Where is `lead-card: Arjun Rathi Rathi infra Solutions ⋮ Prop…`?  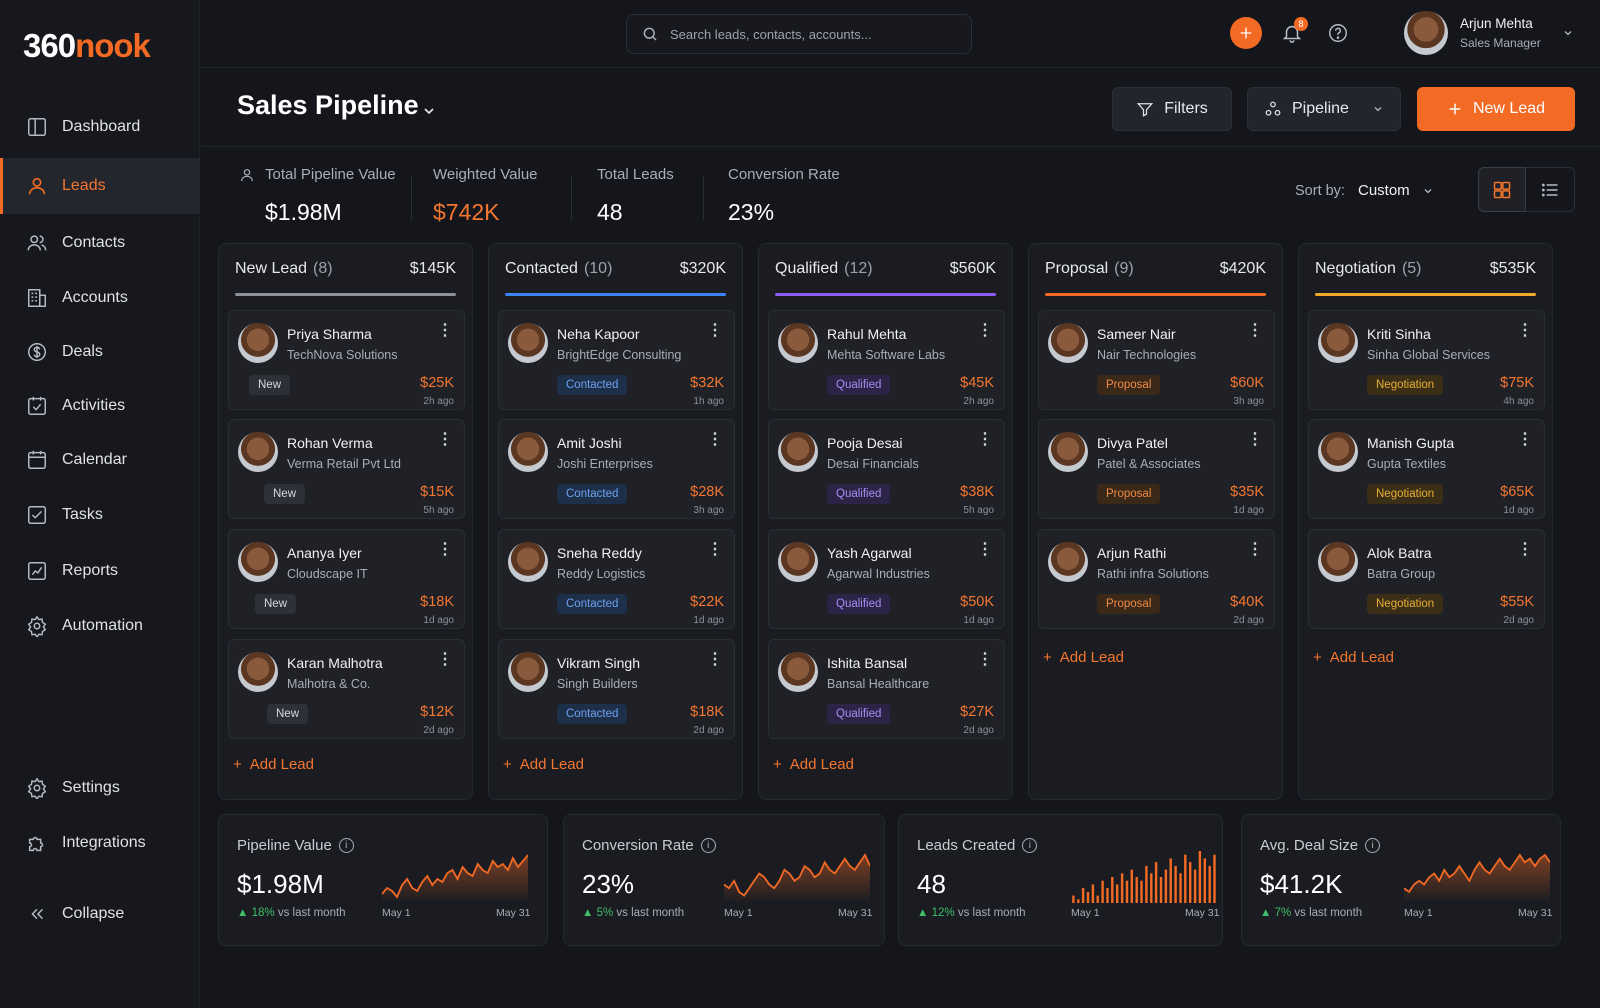 lead-card: Arjun Rathi Rathi infra Solutions ⋮ Prop… is located at coordinates (1156, 579).